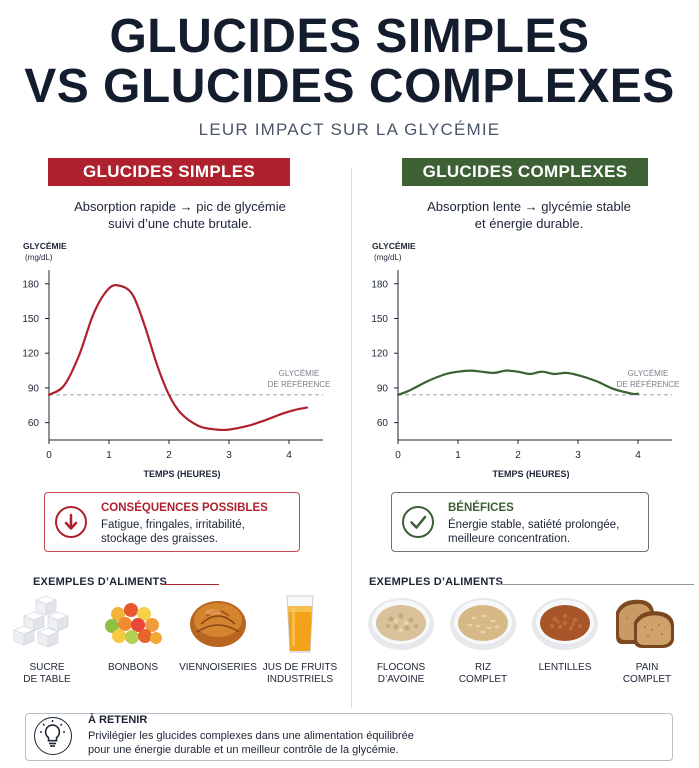 The image size is (699, 768). Describe the element at coordinates (565, 624) in the screenshot. I see `lentils-bowl-icon` at that location.